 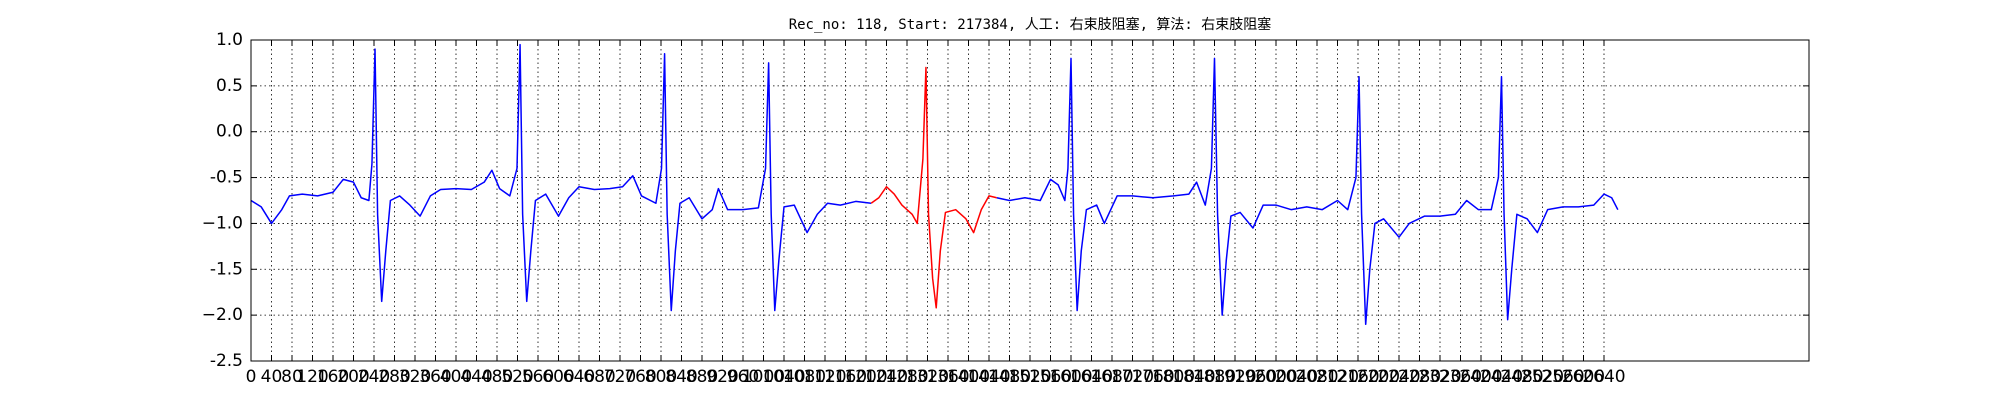 What do you see at coordinates (456, 377) in the screenshot?
I see `x-tick-label: 400` at bounding box center [456, 377].